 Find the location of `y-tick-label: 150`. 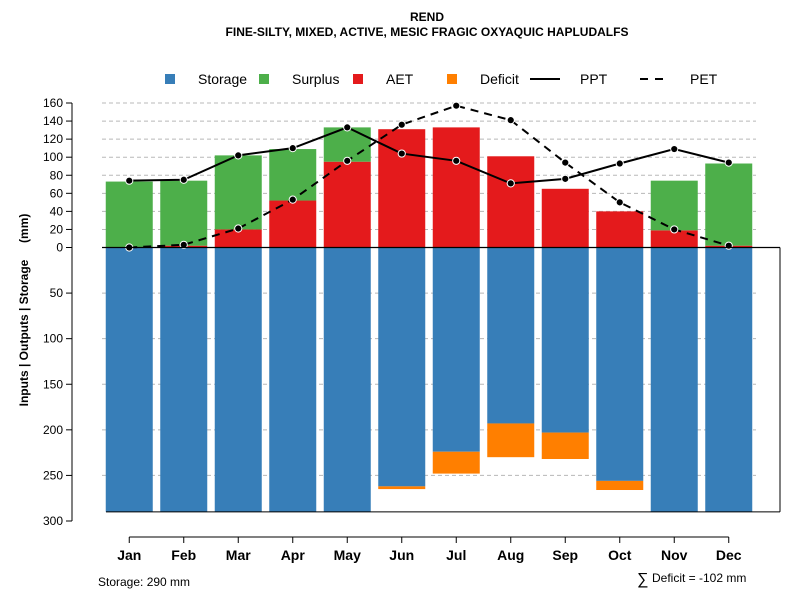

y-tick-label: 150 is located at coordinates (53, 384).